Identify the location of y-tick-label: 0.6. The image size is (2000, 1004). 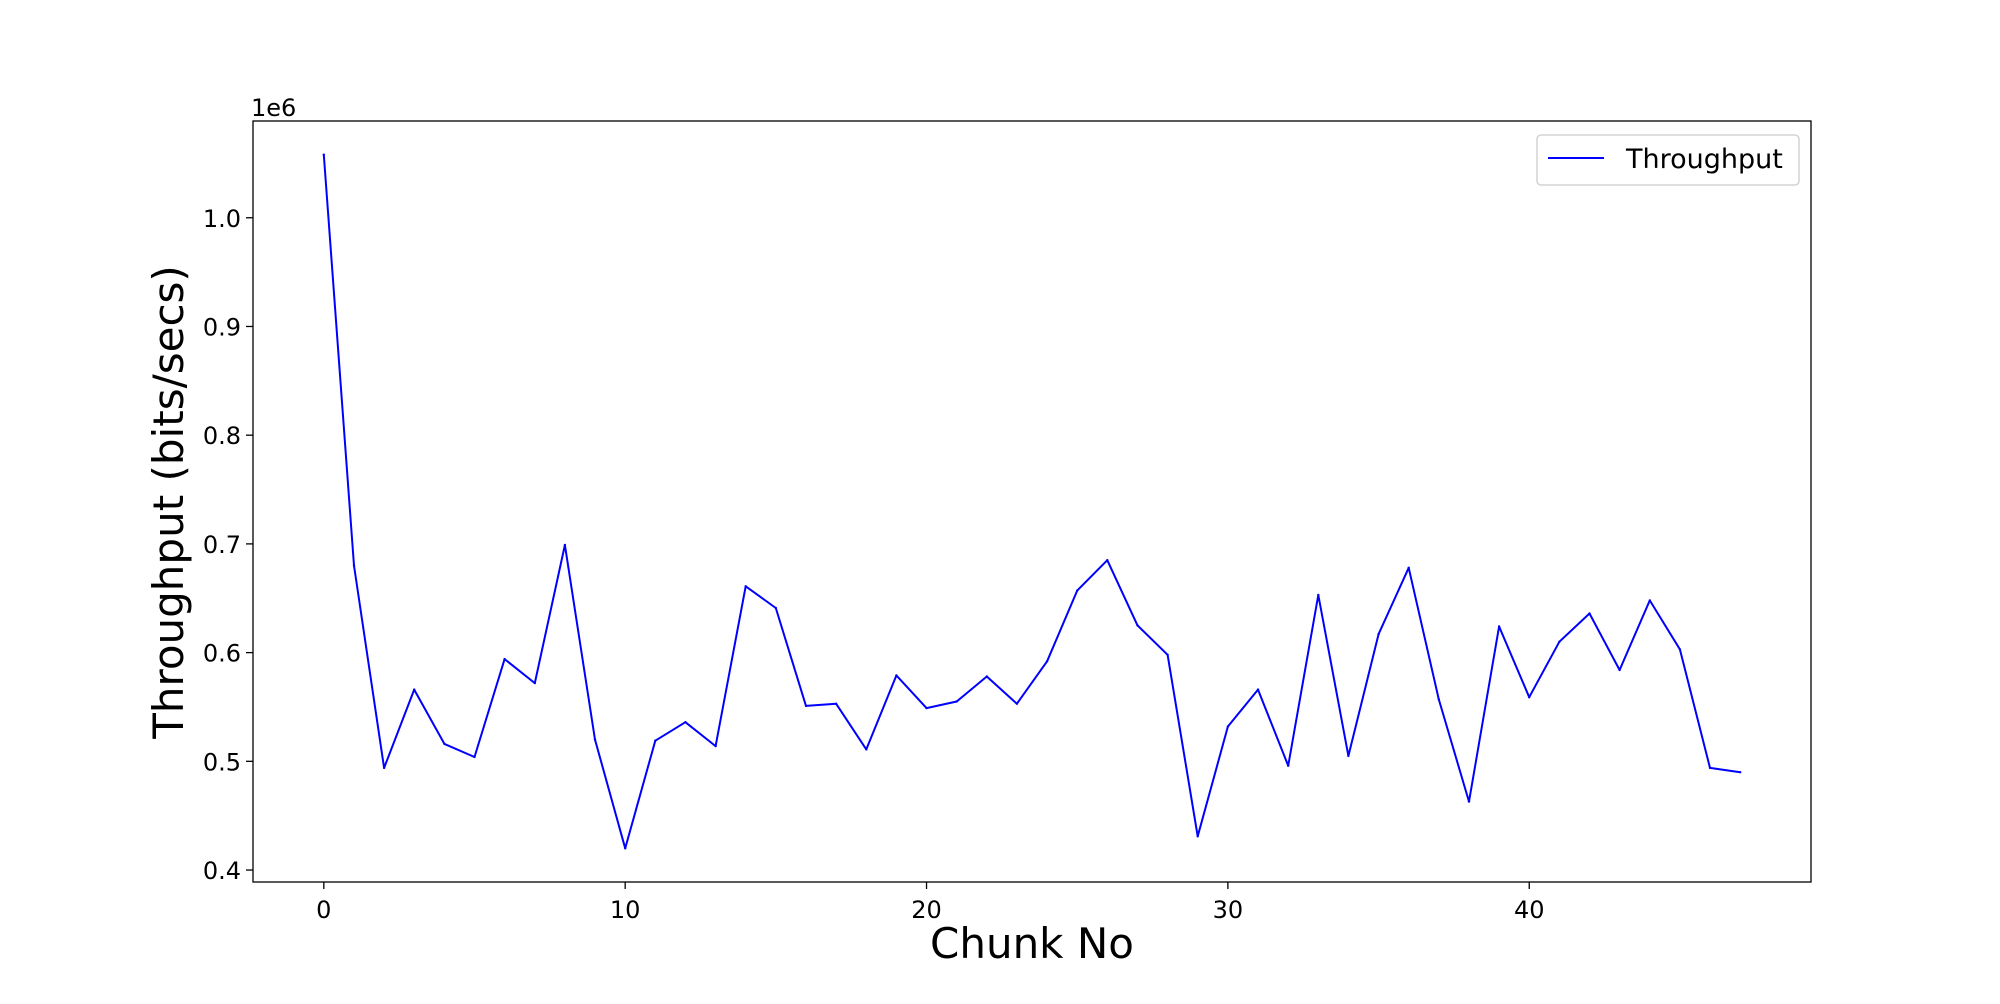
(222, 654).